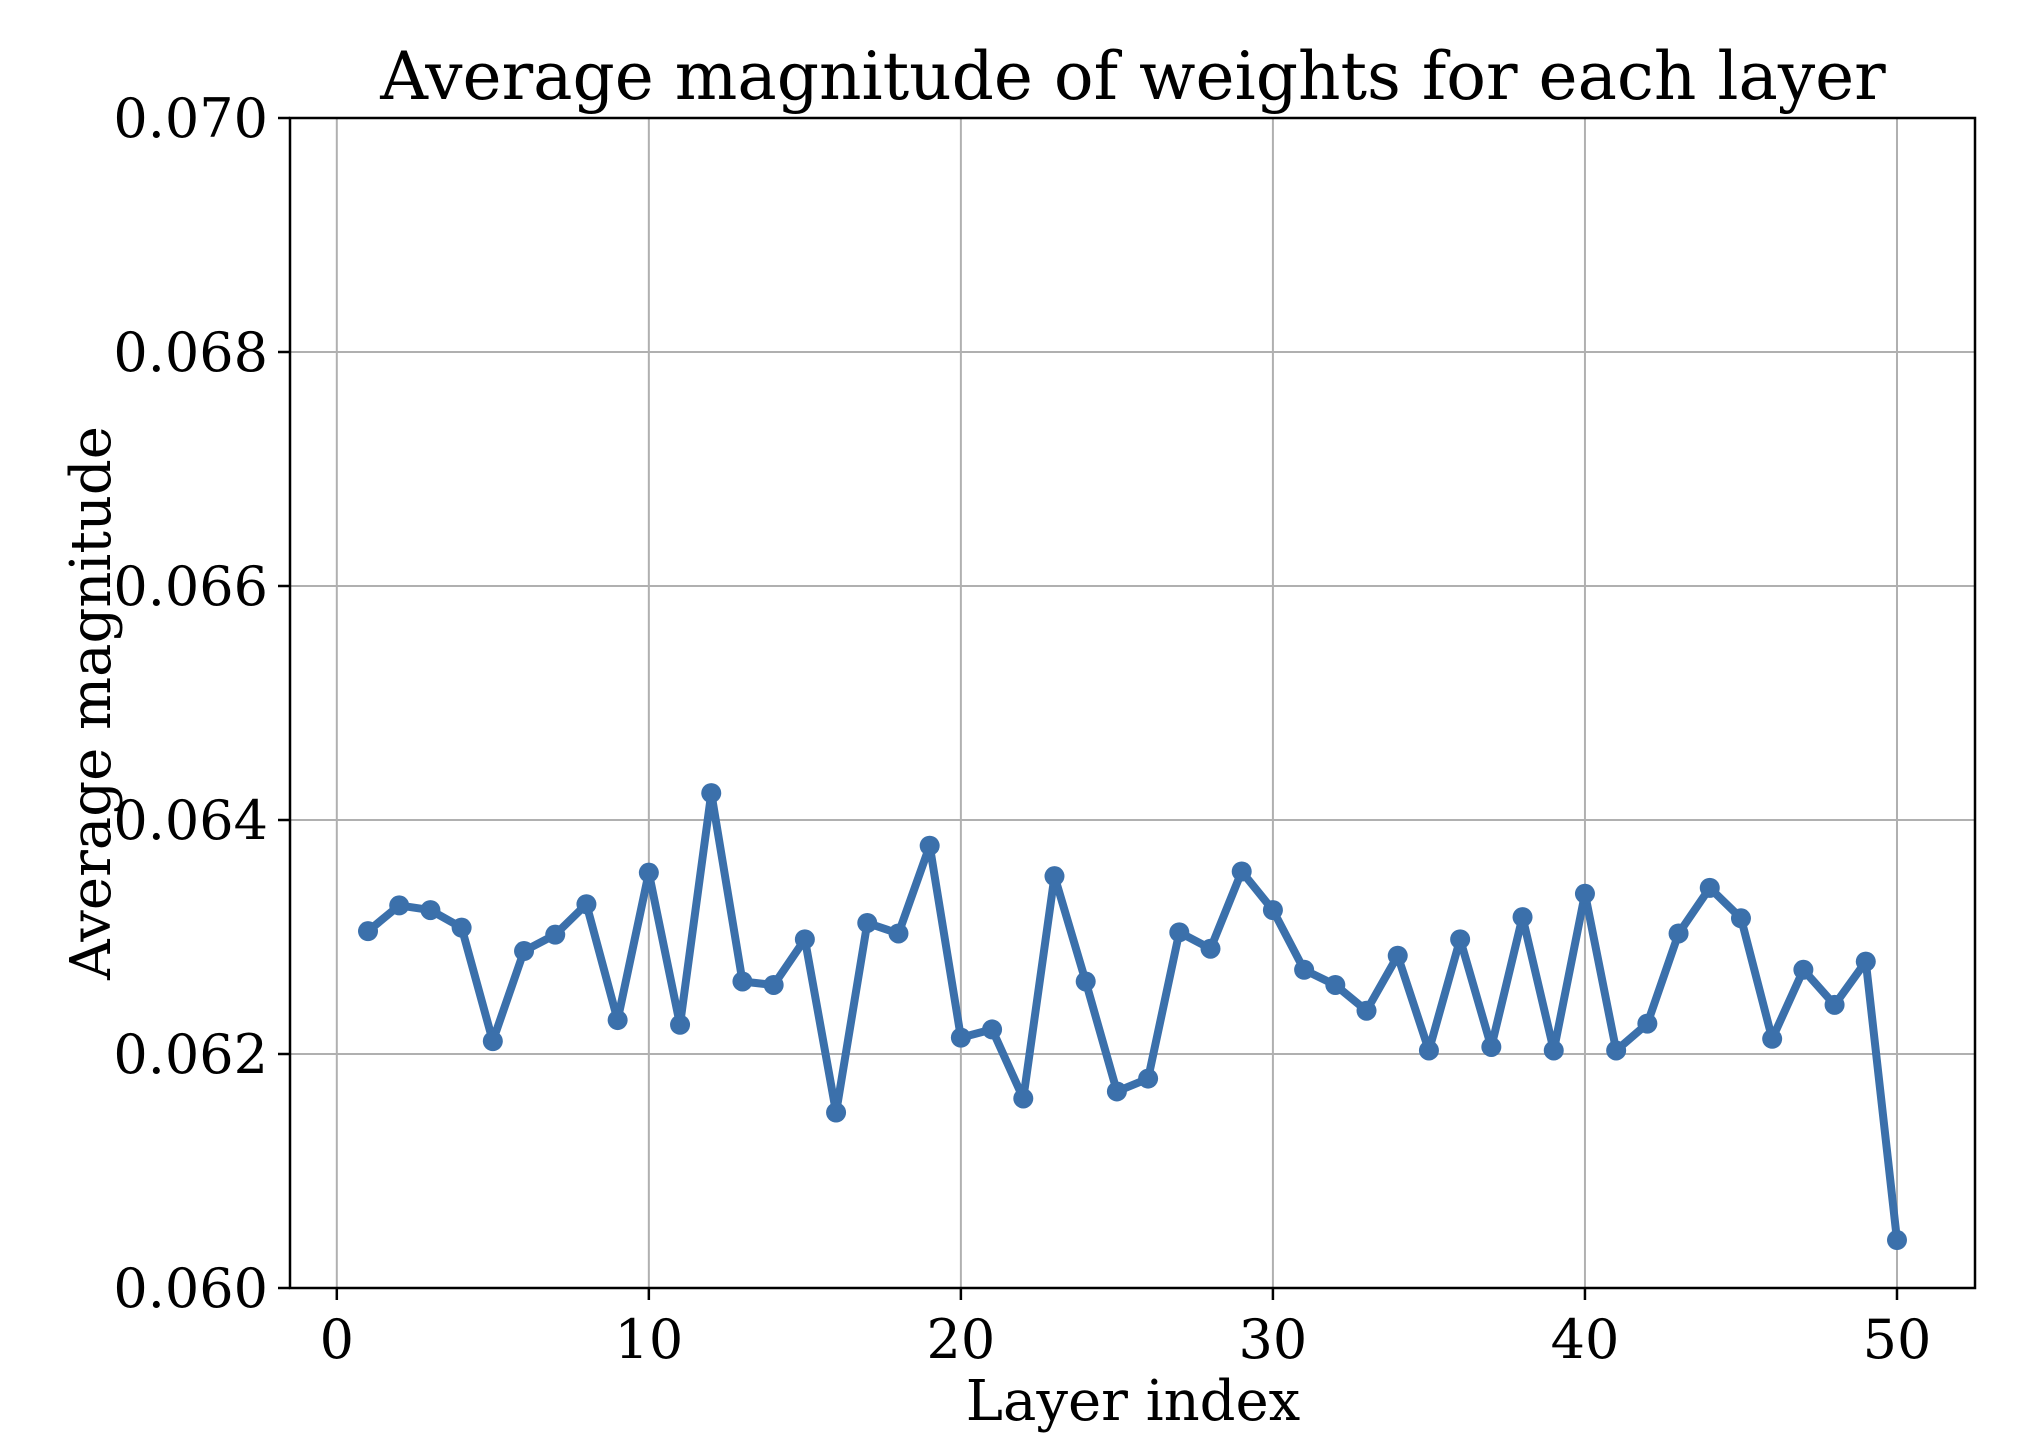 The width and height of the screenshot is (2040, 1444). I want to click on y-tick-label: 0.066, so click(190, 586).